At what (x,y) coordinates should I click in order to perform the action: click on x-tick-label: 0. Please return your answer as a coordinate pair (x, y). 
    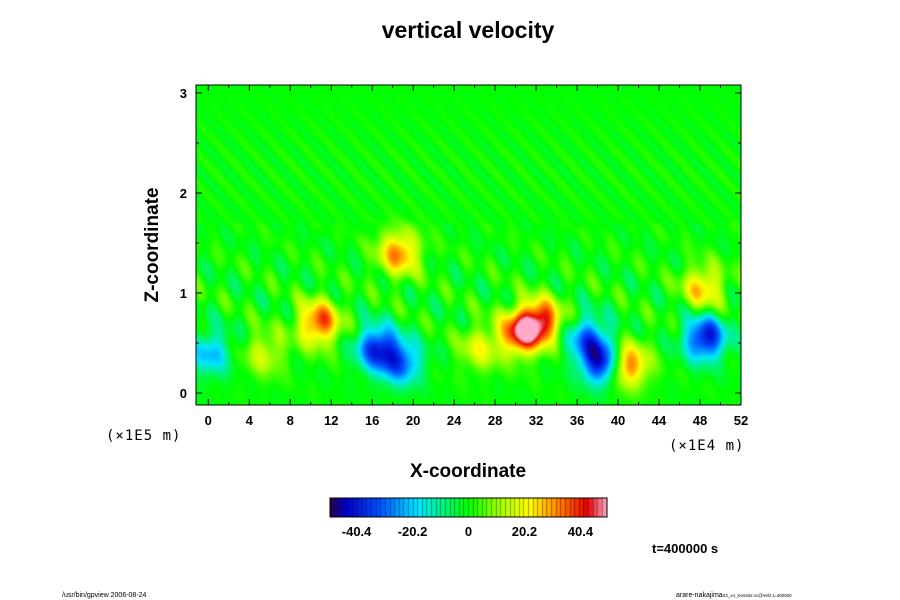
    Looking at the image, I should click on (208, 420).